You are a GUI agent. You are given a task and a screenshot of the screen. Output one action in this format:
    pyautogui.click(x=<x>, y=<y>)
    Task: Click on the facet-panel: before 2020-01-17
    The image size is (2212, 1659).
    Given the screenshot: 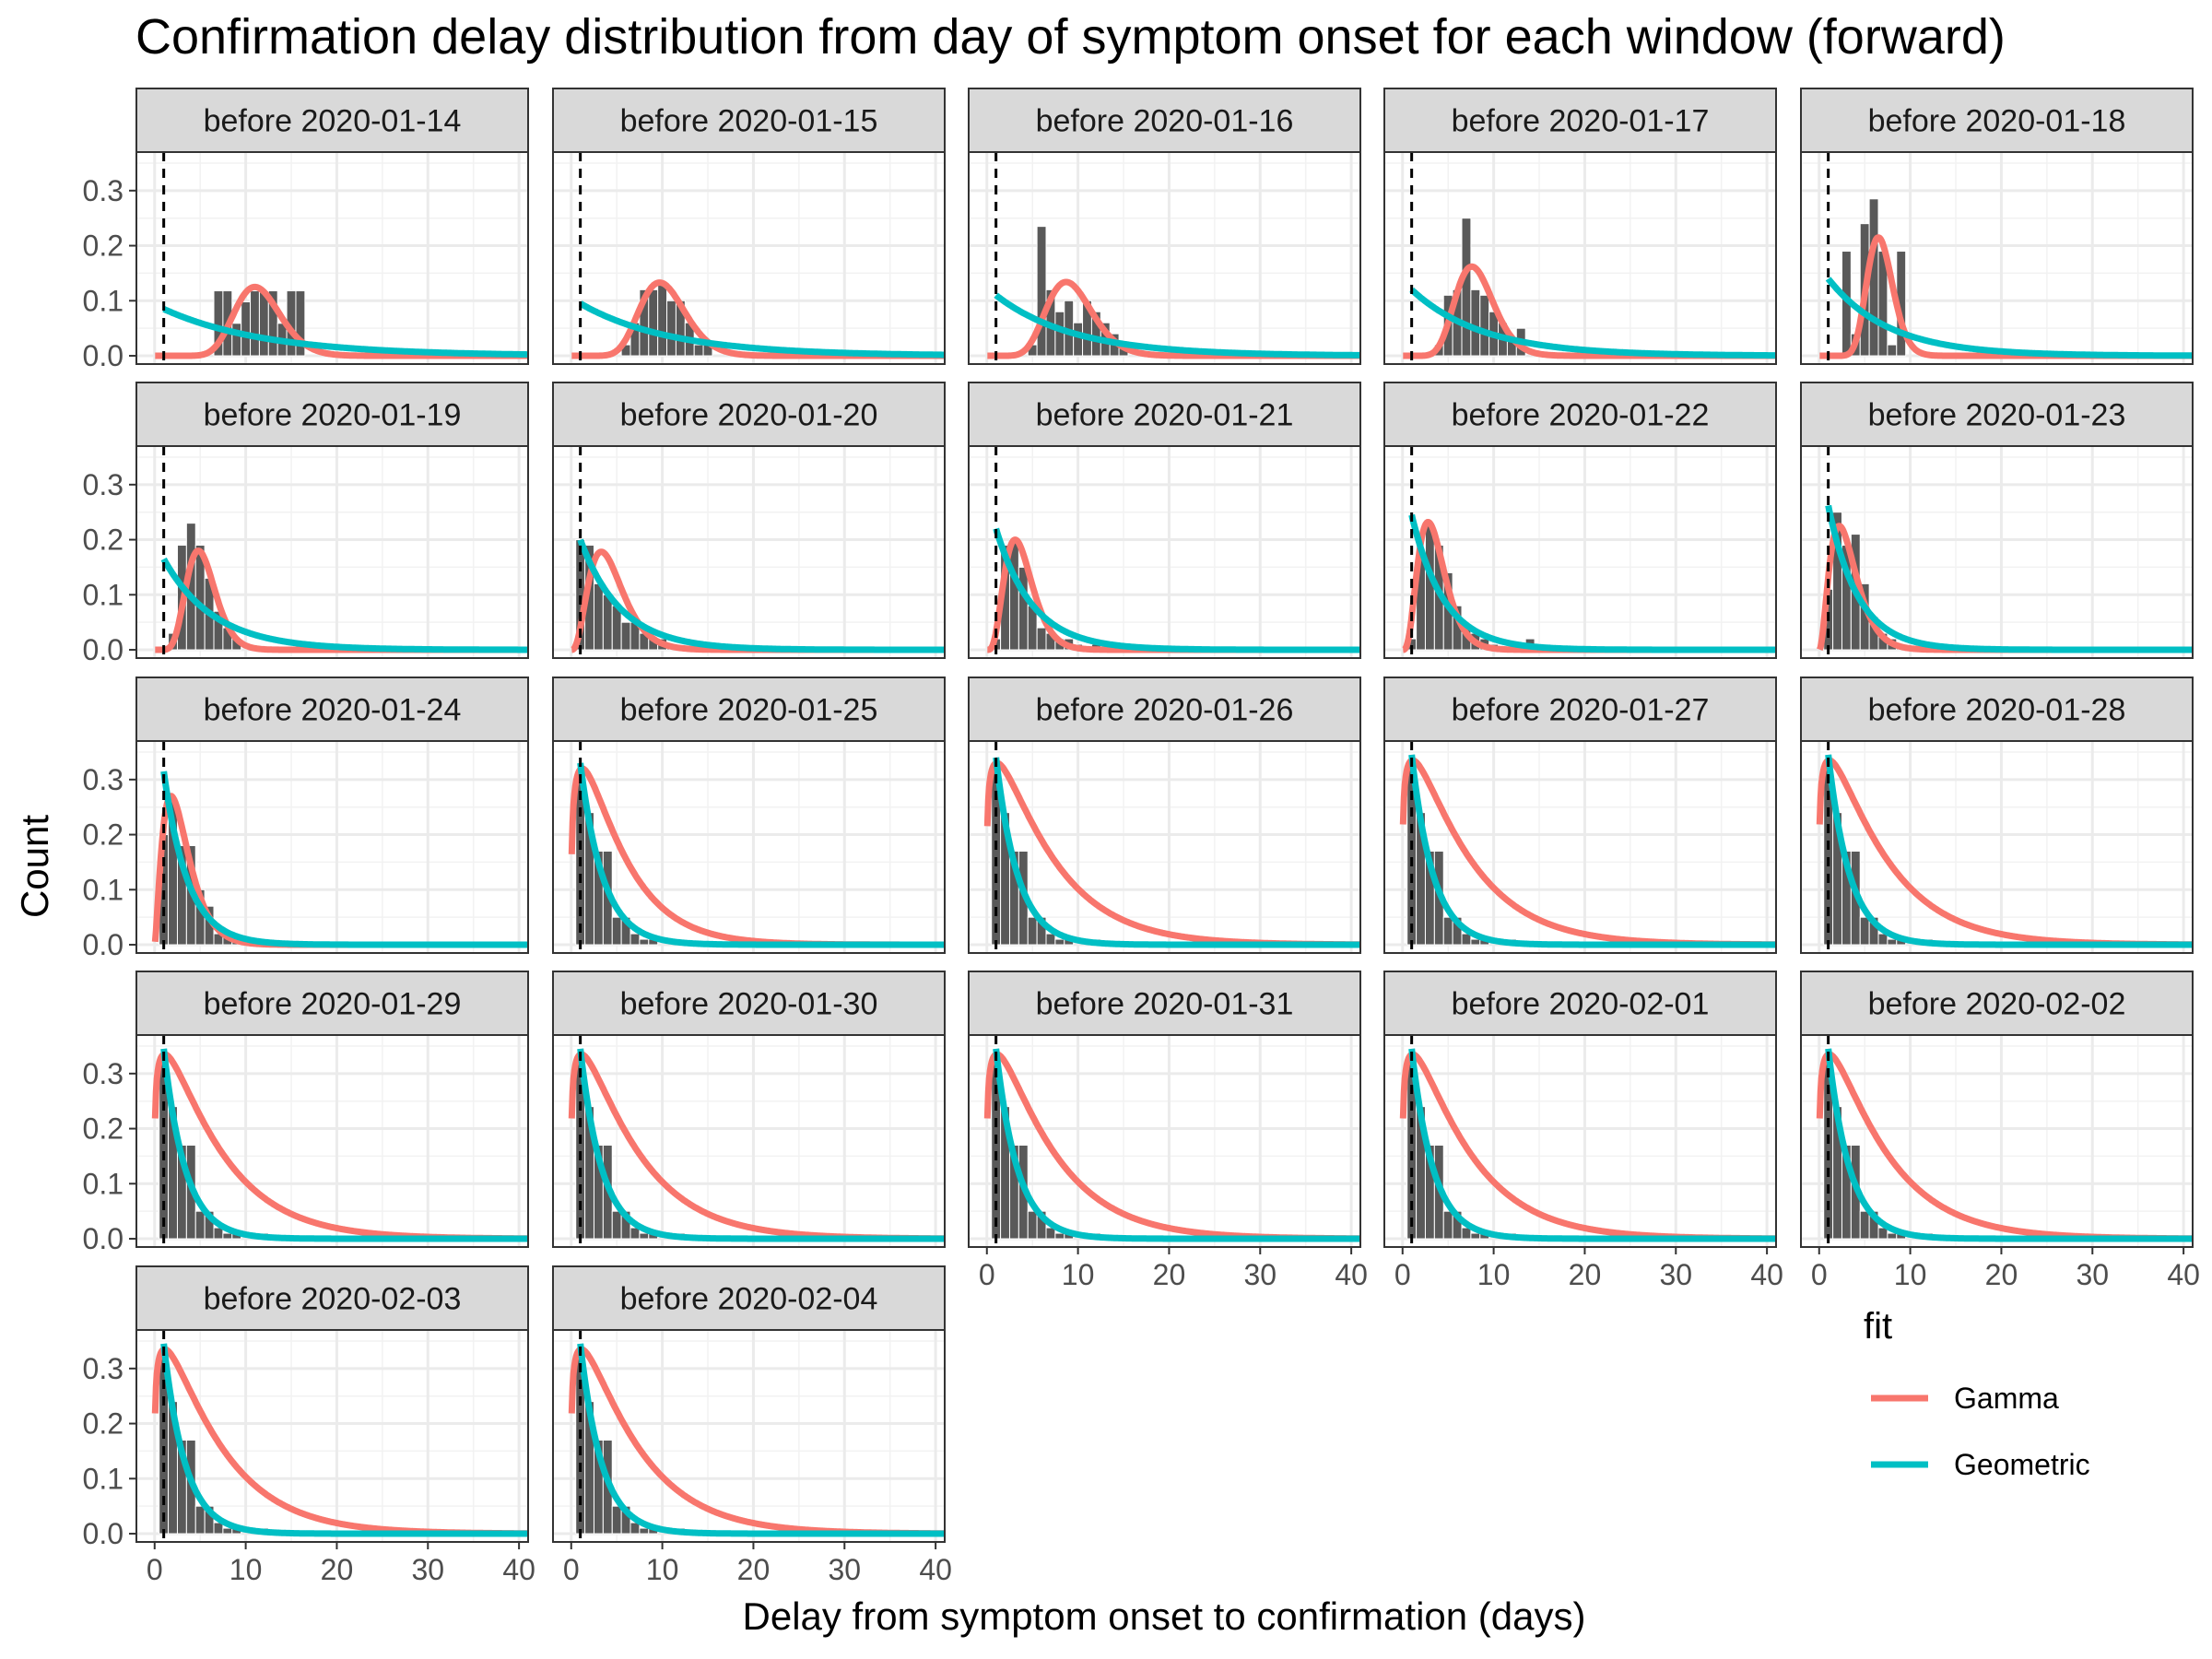 What is the action you would take?
    pyautogui.click(x=1580, y=226)
    